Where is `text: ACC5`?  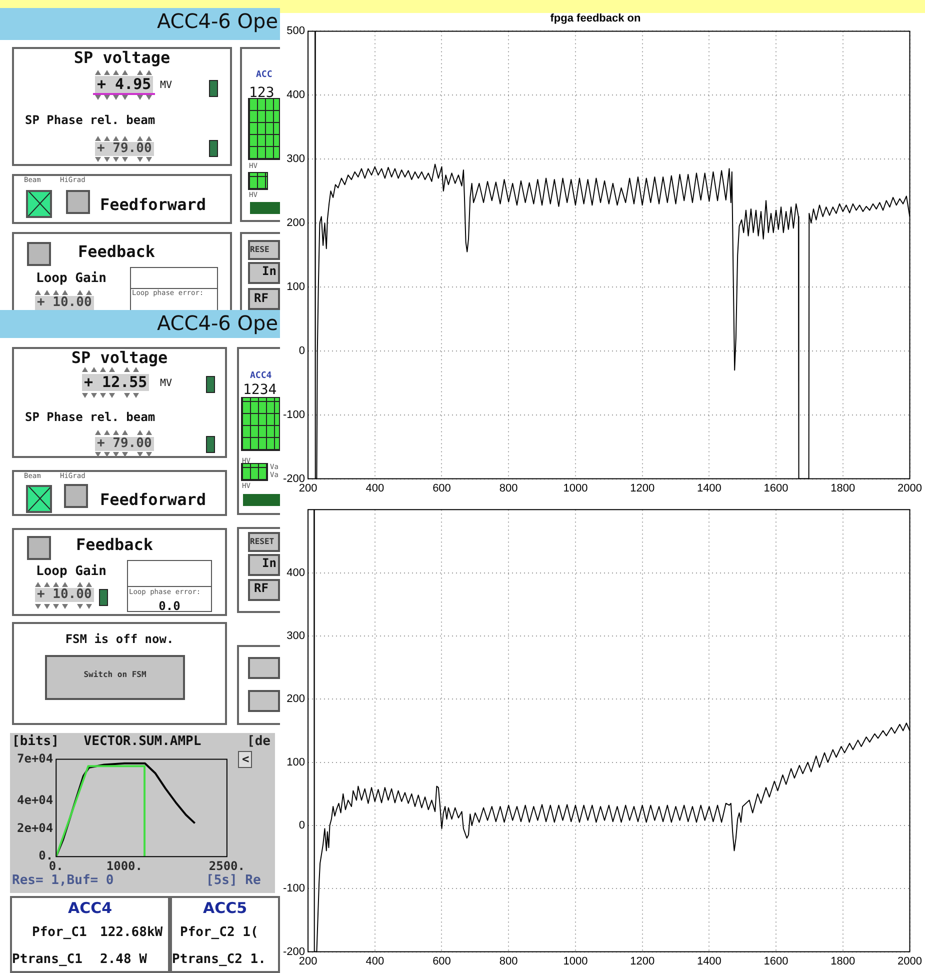 text: ACC5 is located at coordinates (225, 908).